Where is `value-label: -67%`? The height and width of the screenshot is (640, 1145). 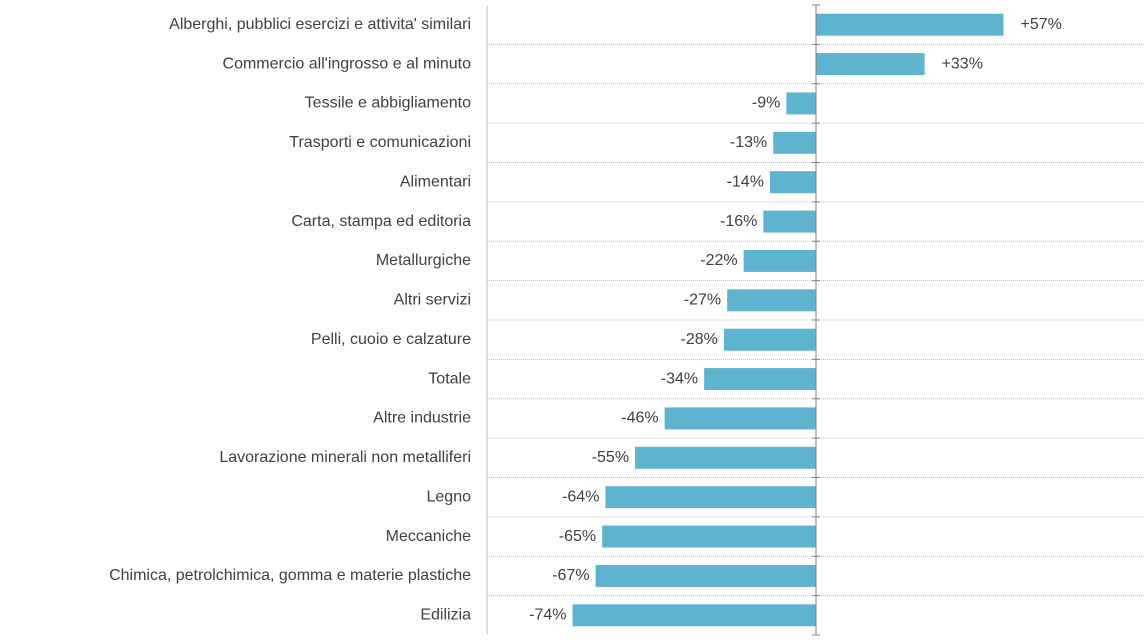
value-label: -67% is located at coordinates (570, 575).